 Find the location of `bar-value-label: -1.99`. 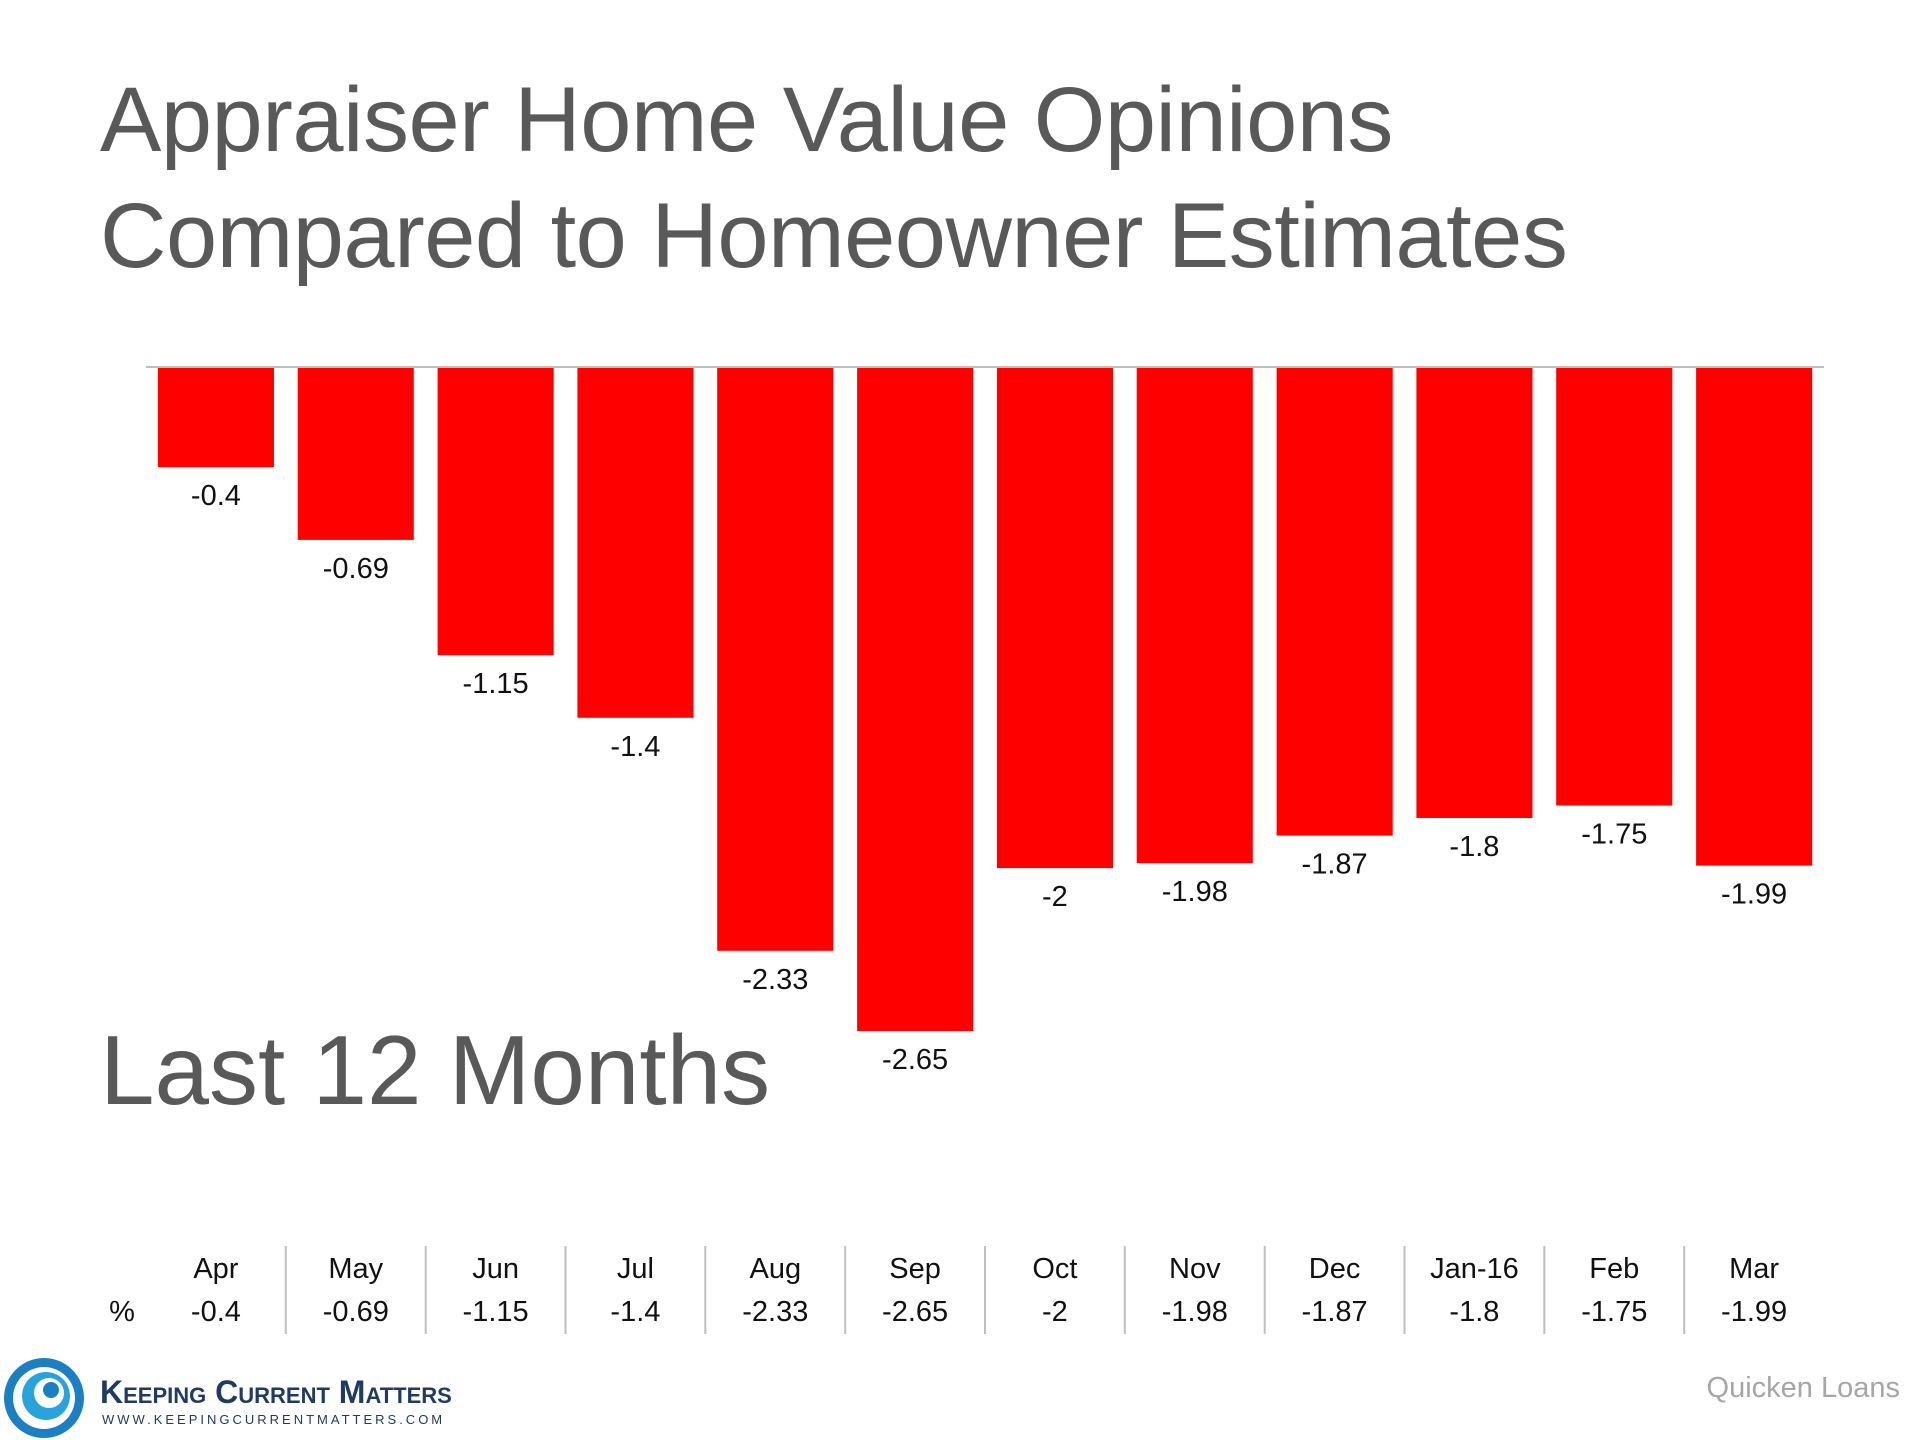

bar-value-label: -1.99 is located at coordinates (1754, 895).